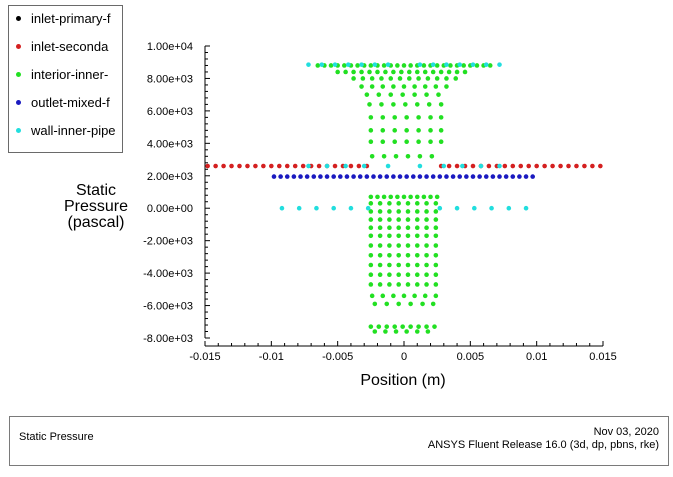 Image resolution: width=673 pixels, height=477 pixels. Describe the element at coordinates (70, 46) in the screenshot. I see `legend-label: inlet-seconda` at that location.